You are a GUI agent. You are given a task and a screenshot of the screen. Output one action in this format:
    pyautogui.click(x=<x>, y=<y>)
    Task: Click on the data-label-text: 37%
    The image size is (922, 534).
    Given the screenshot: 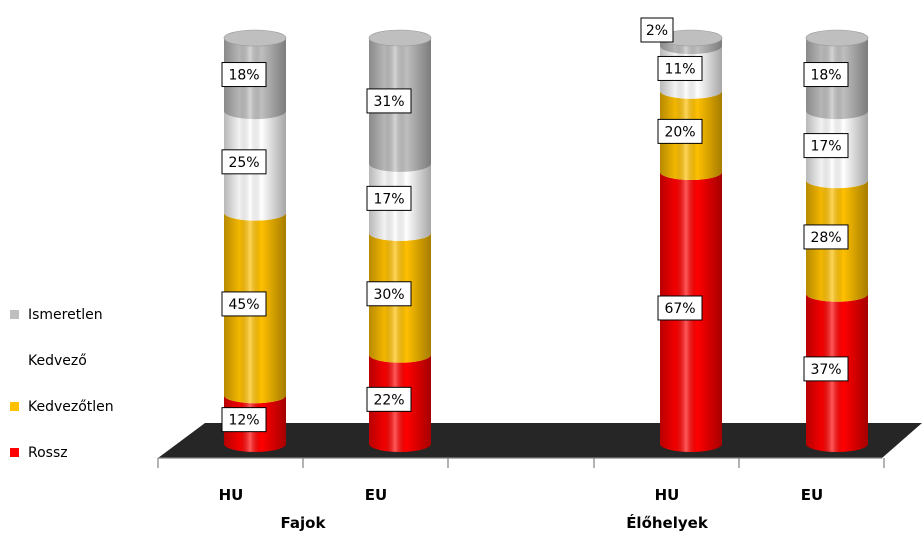 What is the action you would take?
    pyautogui.click(x=825, y=370)
    